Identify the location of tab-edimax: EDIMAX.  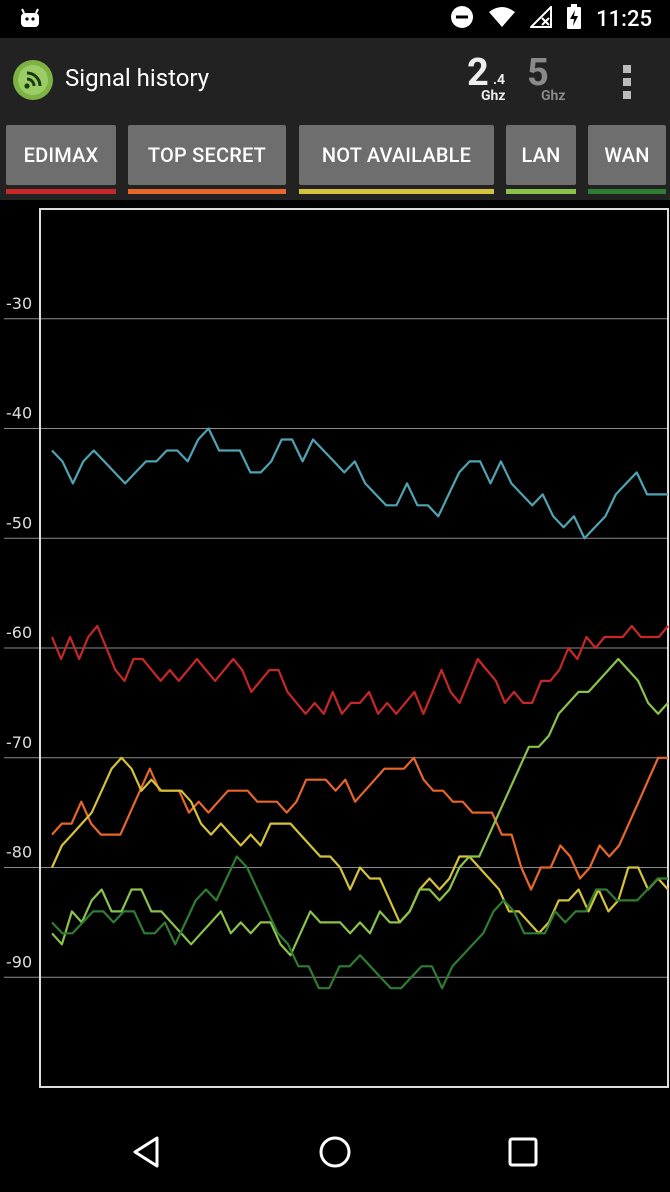
(61, 159).